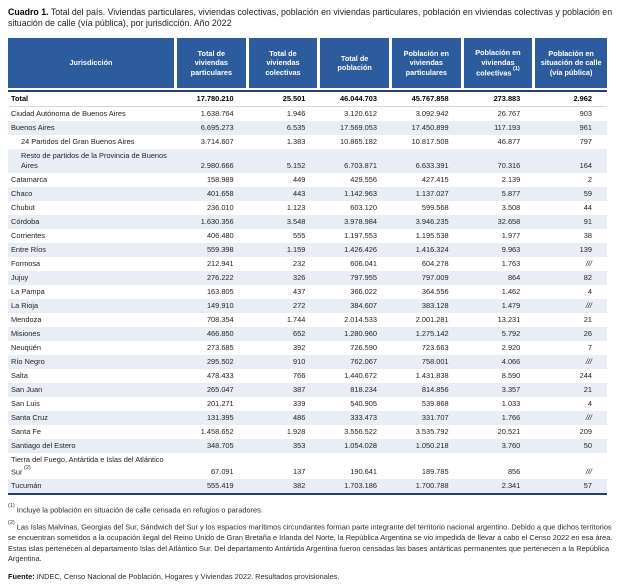 Image resolution: width=624 pixels, height=584 pixels. What do you see at coordinates (427, 404) in the screenshot?
I see `value-cell: 539.868` at bounding box center [427, 404].